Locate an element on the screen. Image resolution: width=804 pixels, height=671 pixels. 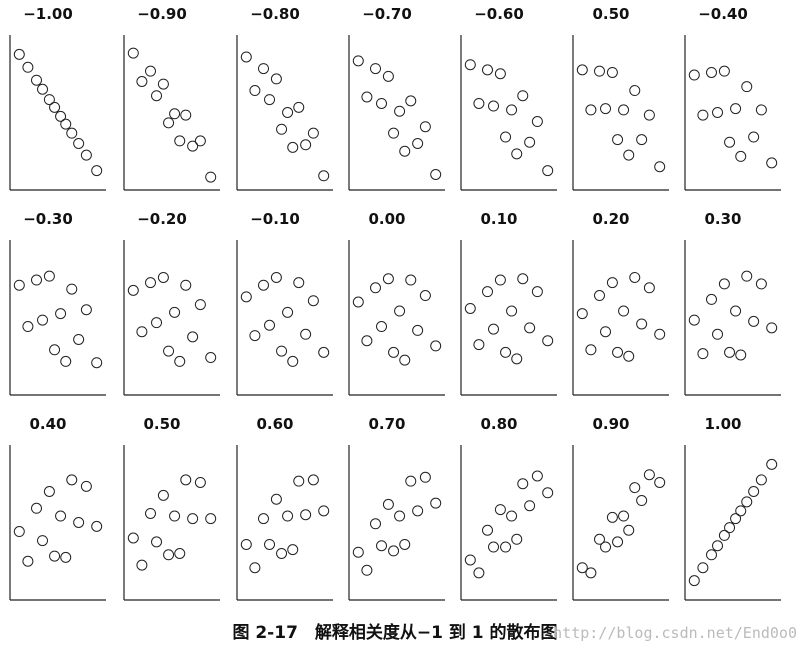
caption: 图 2-17 解释相关度从−1 到 1 的散布图 is located at coordinates (394, 632).